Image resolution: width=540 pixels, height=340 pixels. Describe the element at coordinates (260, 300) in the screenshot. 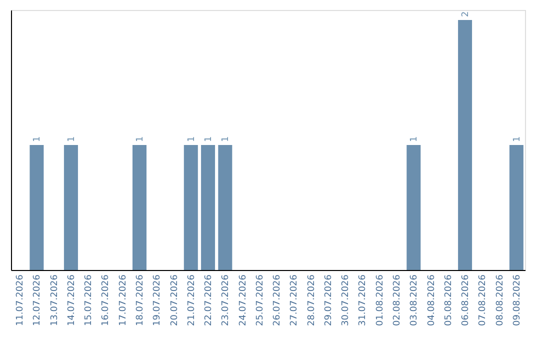

I see `x-tick-label: 25.07.2026` at that location.